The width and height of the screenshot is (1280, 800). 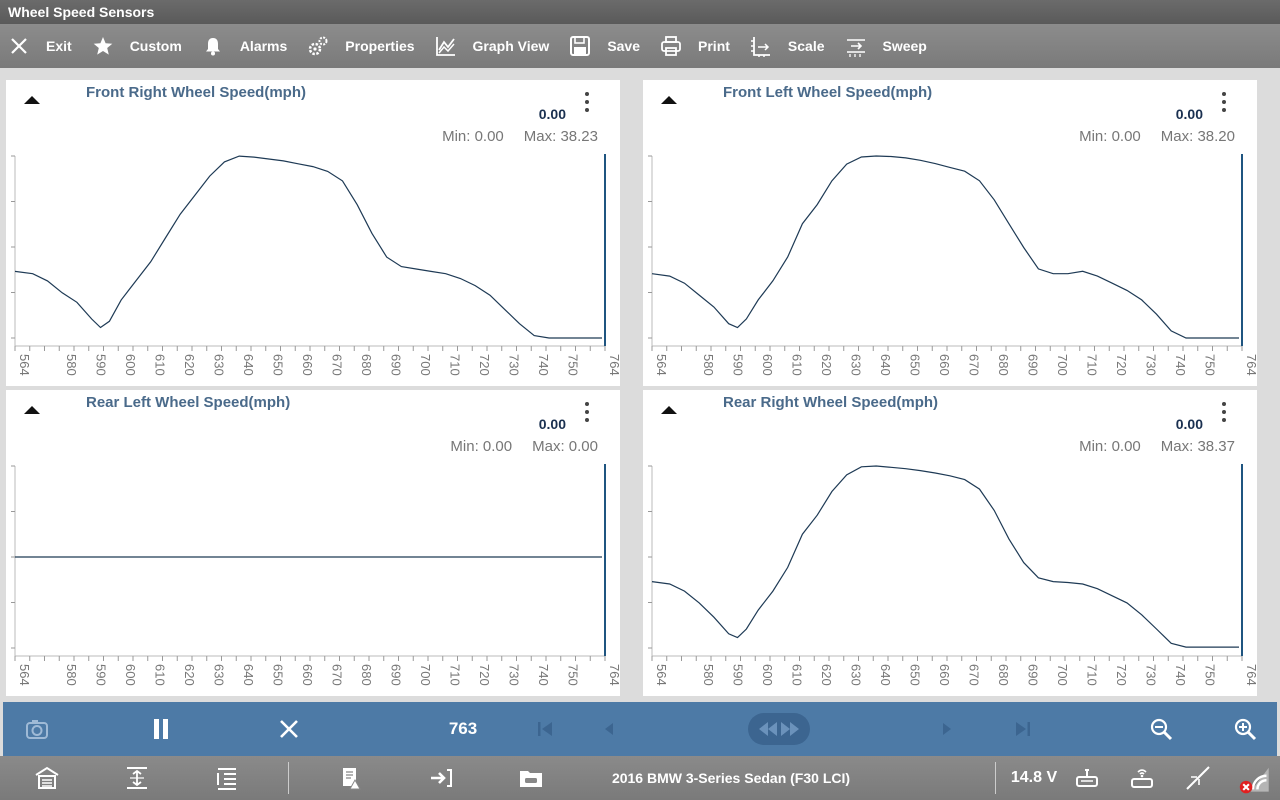 I want to click on graph-view-label: Graph View, so click(x=511, y=46).